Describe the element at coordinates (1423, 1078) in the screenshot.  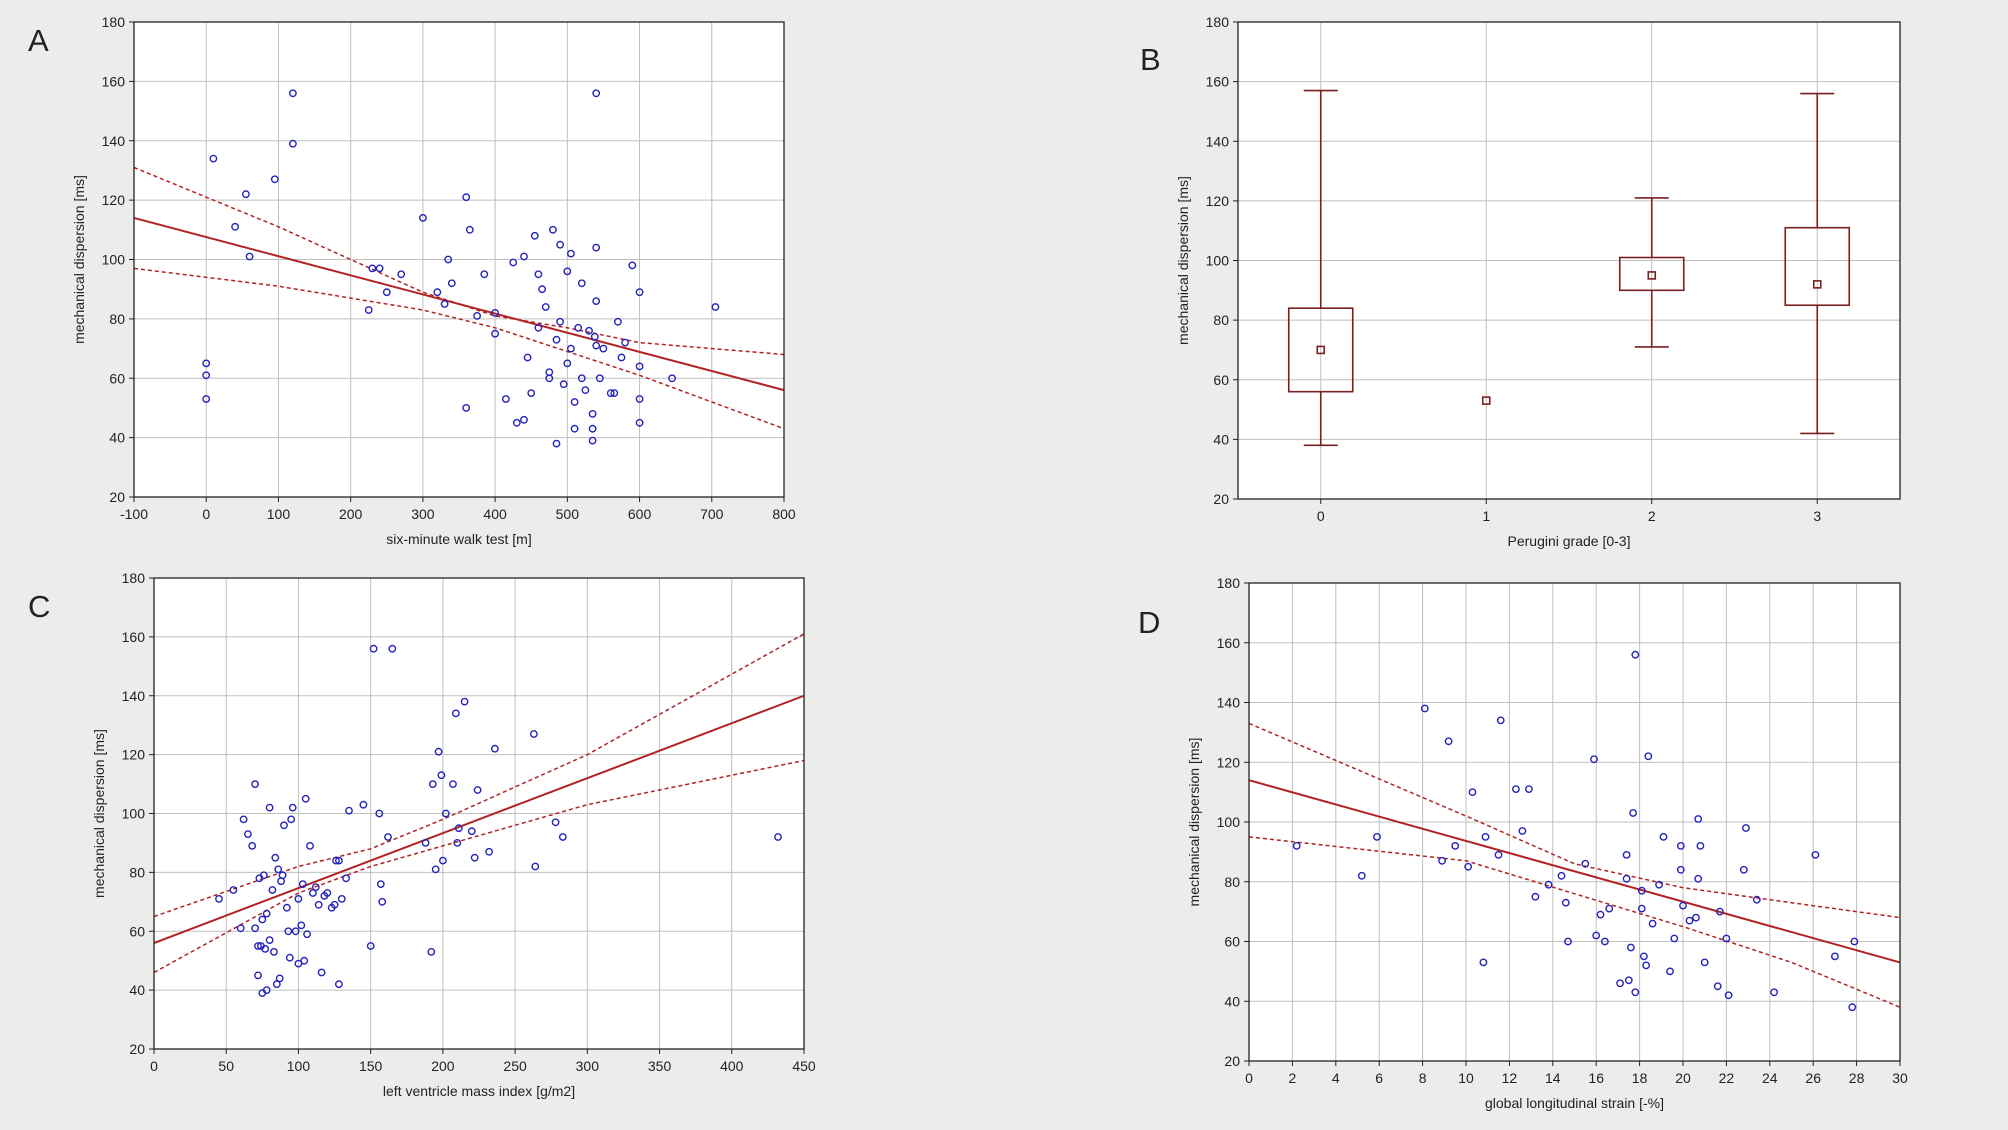
I see `x-tick-label: 8` at that location.